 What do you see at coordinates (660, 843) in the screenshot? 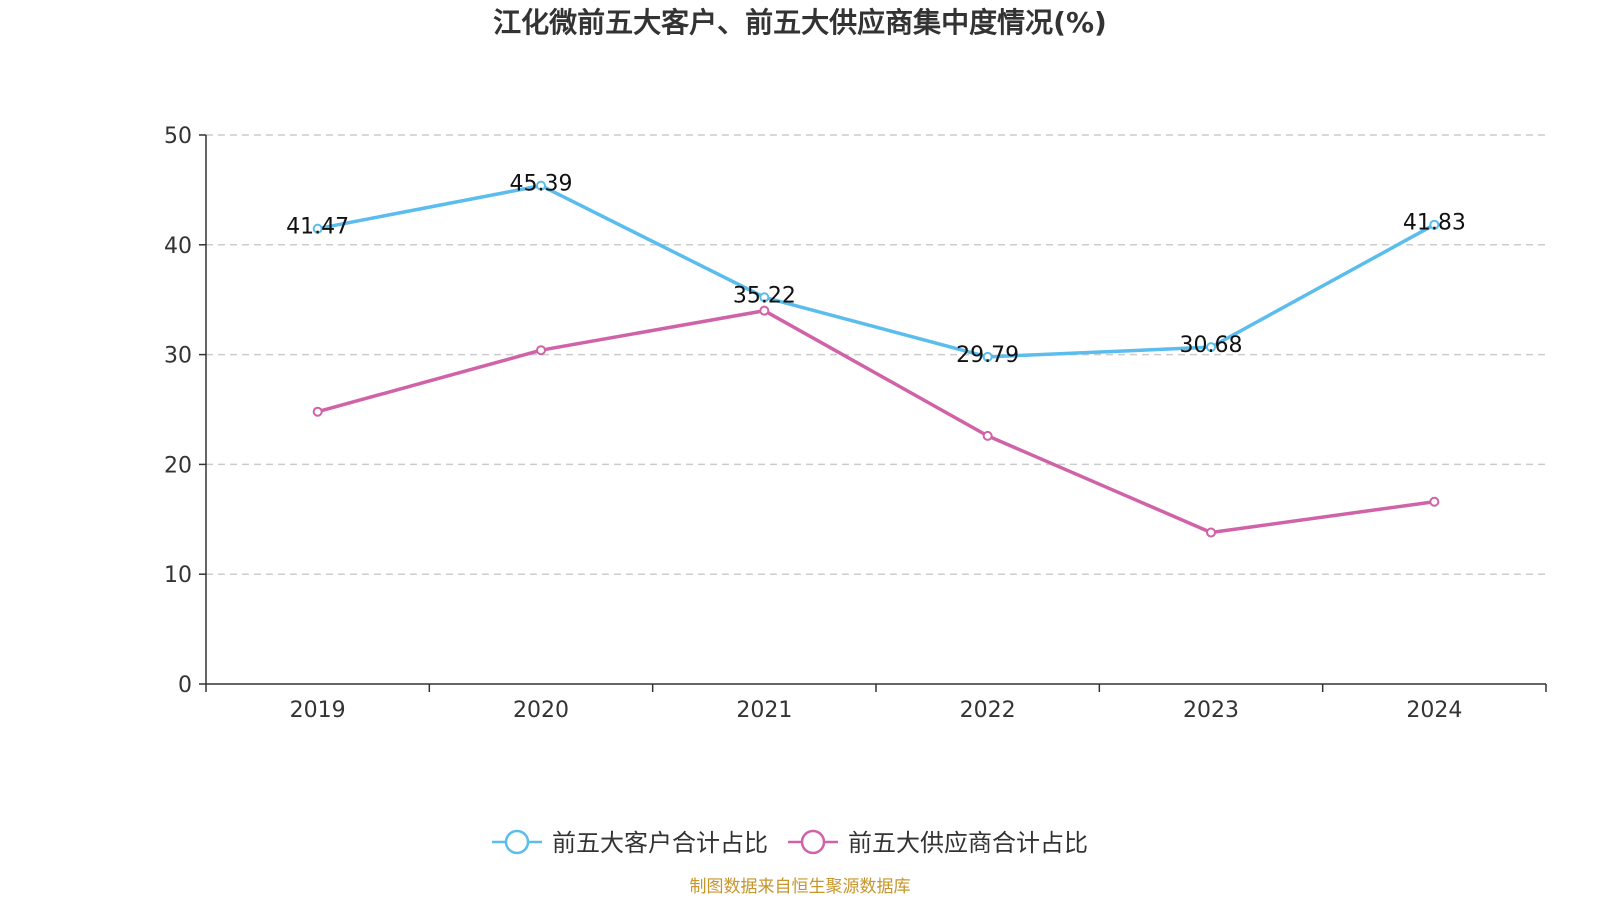
I see `legend-label: 前五大客户合计占比` at bounding box center [660, 843].